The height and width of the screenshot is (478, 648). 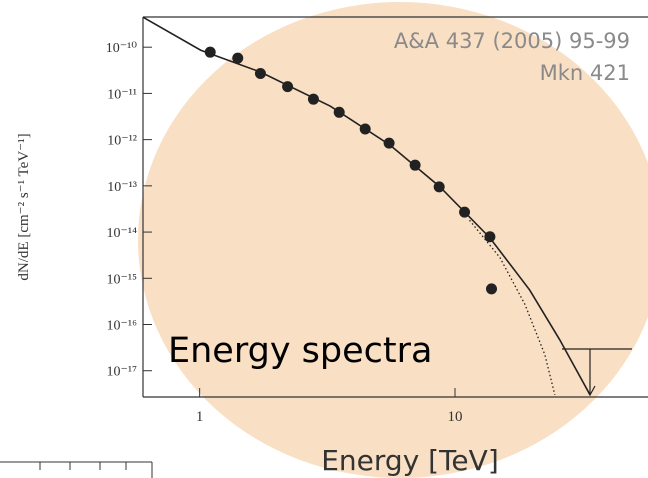 I want to click on annotation: Energy spectra, so click(x=300, y=351).